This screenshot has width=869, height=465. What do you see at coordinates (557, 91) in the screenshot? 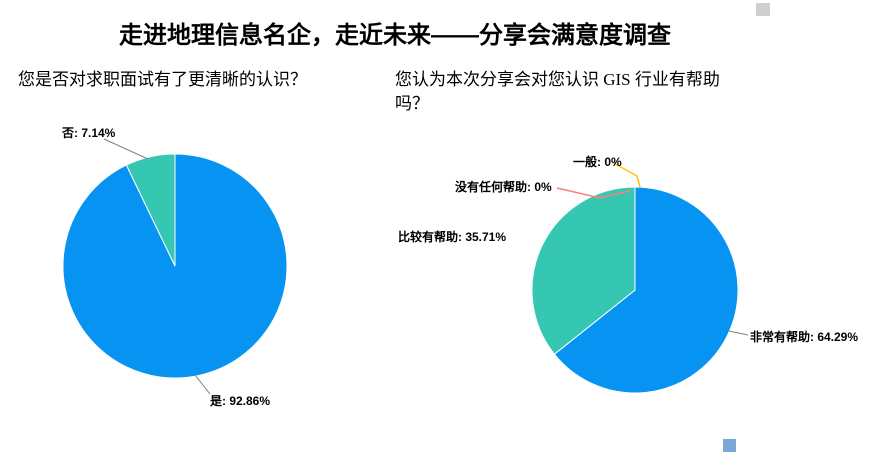
I see `chart-title-right: 您认为本次分享会对您认识 GIS 行业有帮助吗？` at bounding box center [557, 91].